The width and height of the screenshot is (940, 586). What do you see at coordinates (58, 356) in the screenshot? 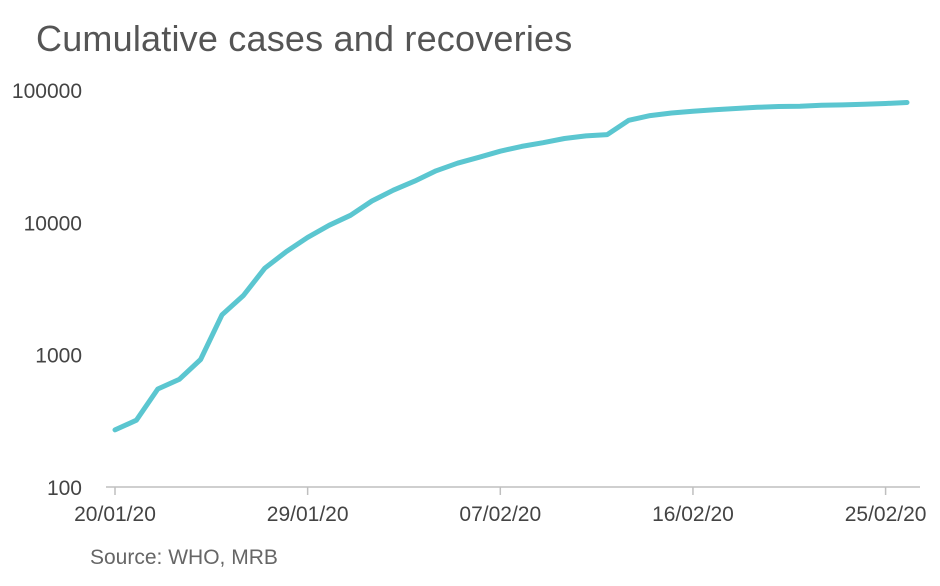
I see `y-tick-label: 1000` at bounding box center [58, 356].